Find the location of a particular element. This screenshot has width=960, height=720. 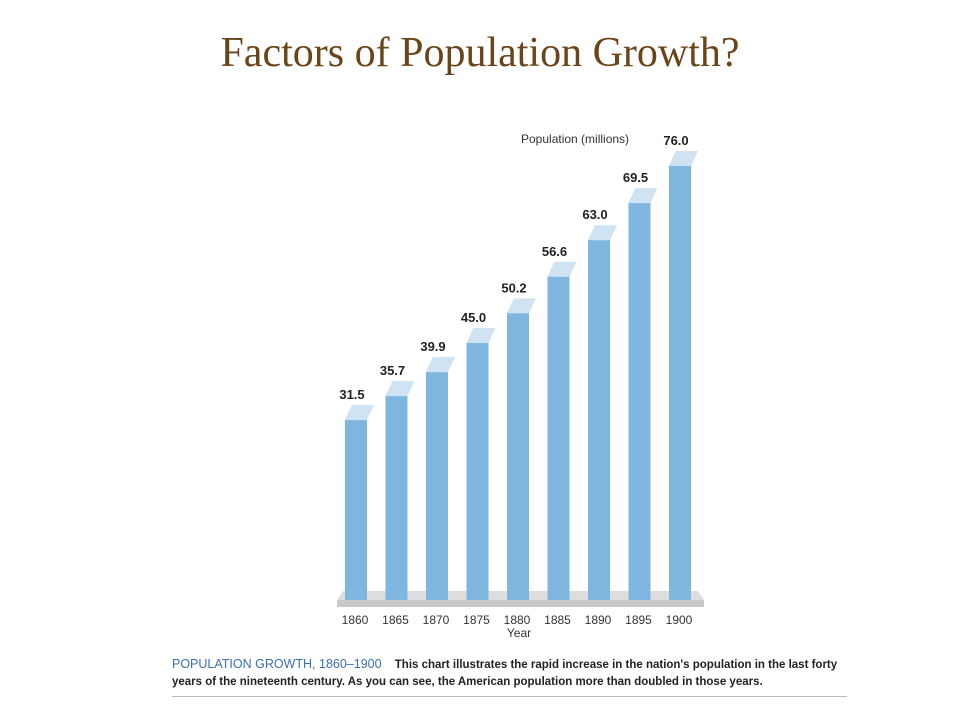

x-tick-label: 1880 is located at coordinates (517, 620).